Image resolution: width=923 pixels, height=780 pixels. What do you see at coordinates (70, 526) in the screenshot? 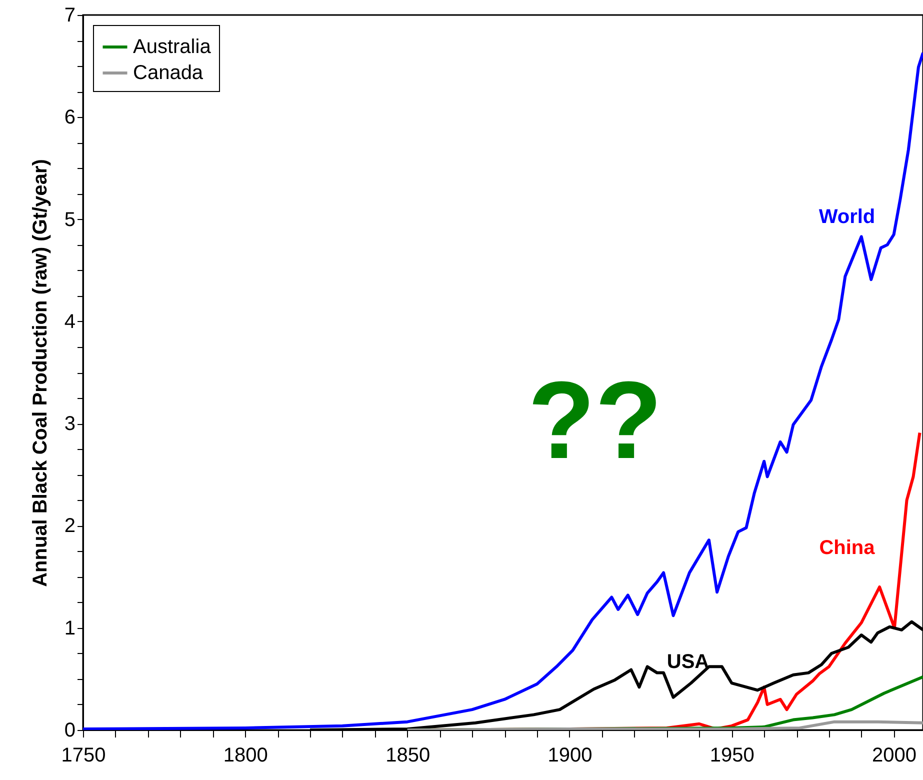
I see `y-tick-label: 2` at bounding box center [70, 526].